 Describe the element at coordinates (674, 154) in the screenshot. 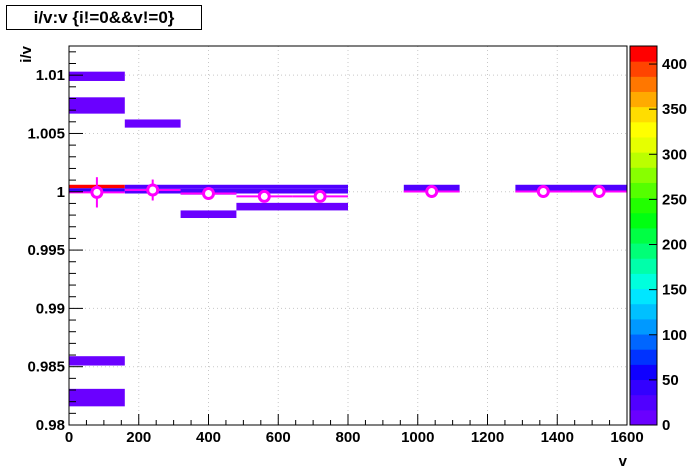

I see `color-scale-tick-label: 300` at that location.